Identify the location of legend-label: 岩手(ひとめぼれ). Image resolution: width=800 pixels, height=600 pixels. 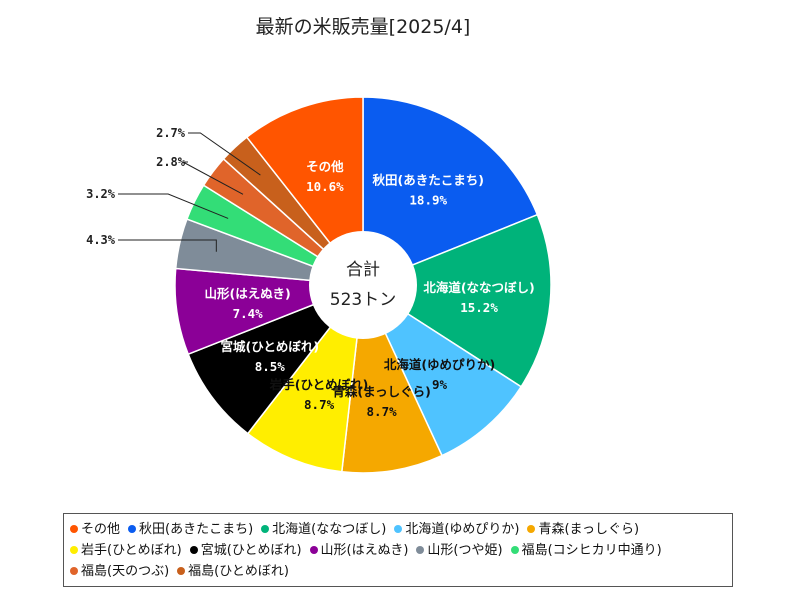
(131, 550).